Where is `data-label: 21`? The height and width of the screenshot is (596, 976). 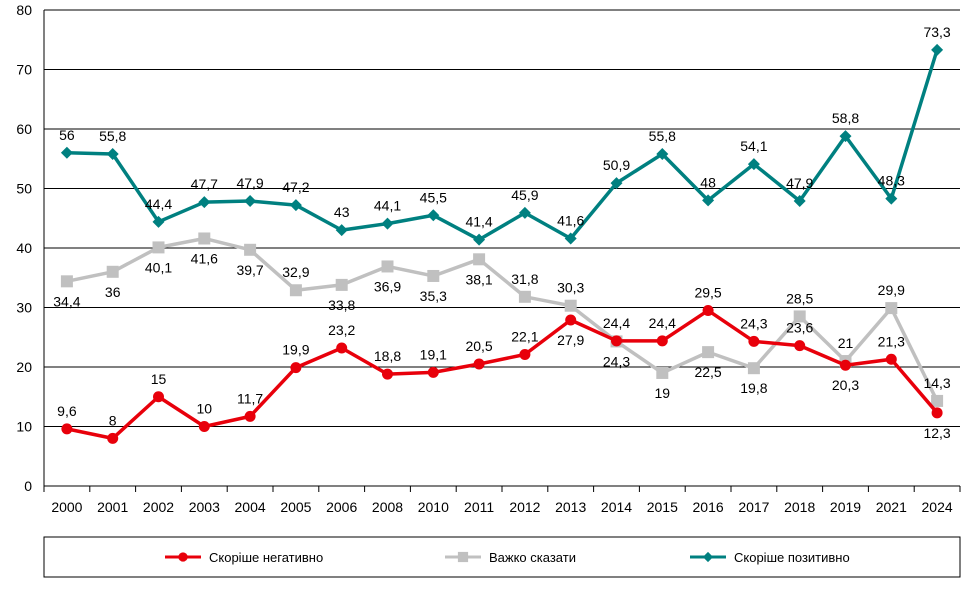
data-label: 21 is located at coordinates (846, 343).